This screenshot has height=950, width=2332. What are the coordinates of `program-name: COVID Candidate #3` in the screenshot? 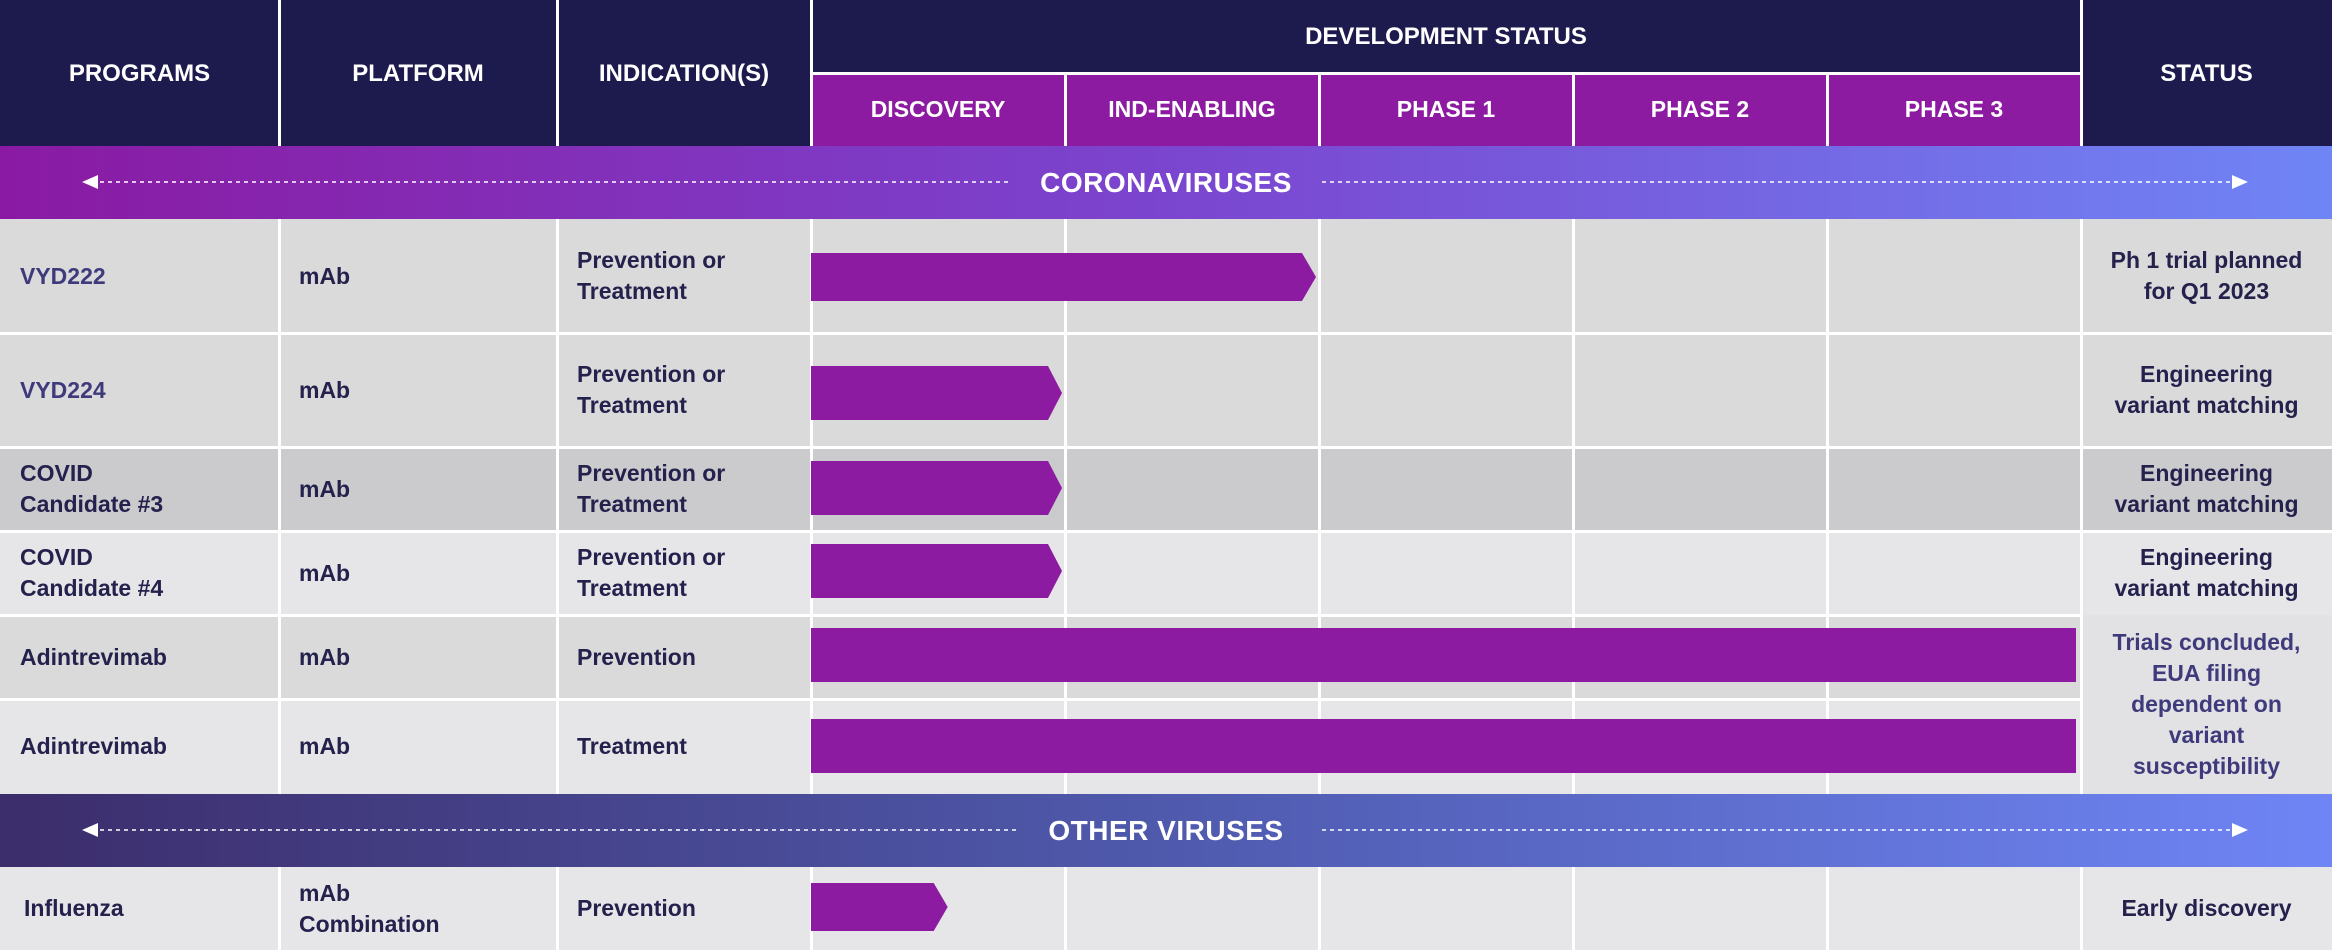 It's located at (92, 488).